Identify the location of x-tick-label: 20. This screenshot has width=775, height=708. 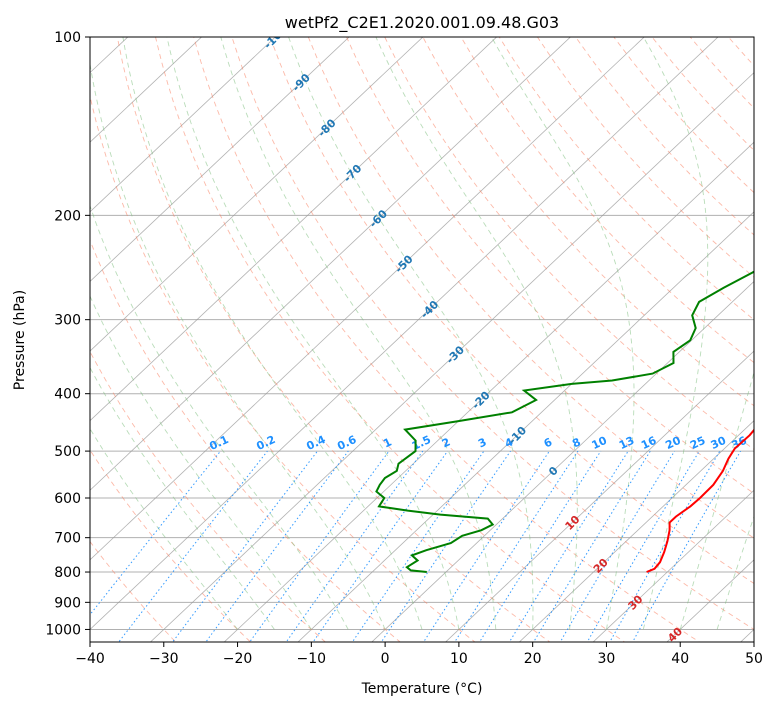
(533, 659).